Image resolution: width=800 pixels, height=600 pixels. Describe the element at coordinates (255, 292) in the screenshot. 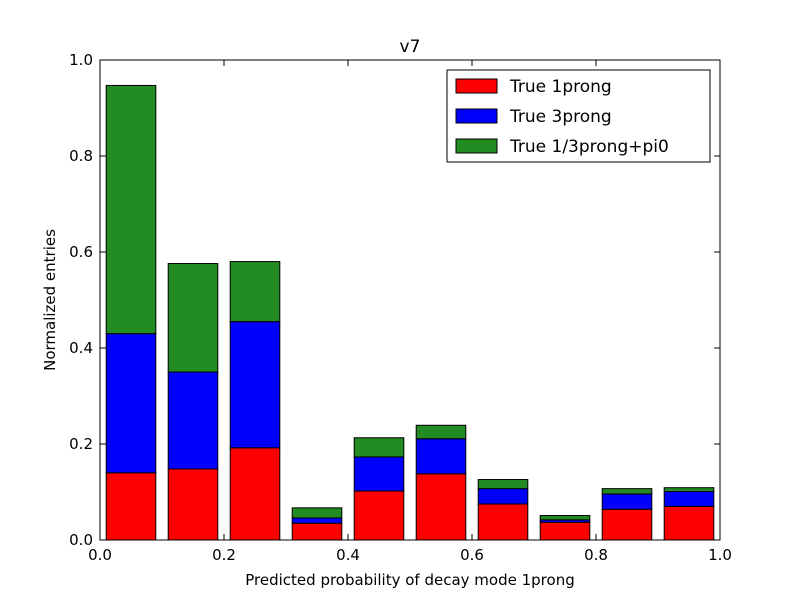

I see `bar-bin2-series2` at that location.